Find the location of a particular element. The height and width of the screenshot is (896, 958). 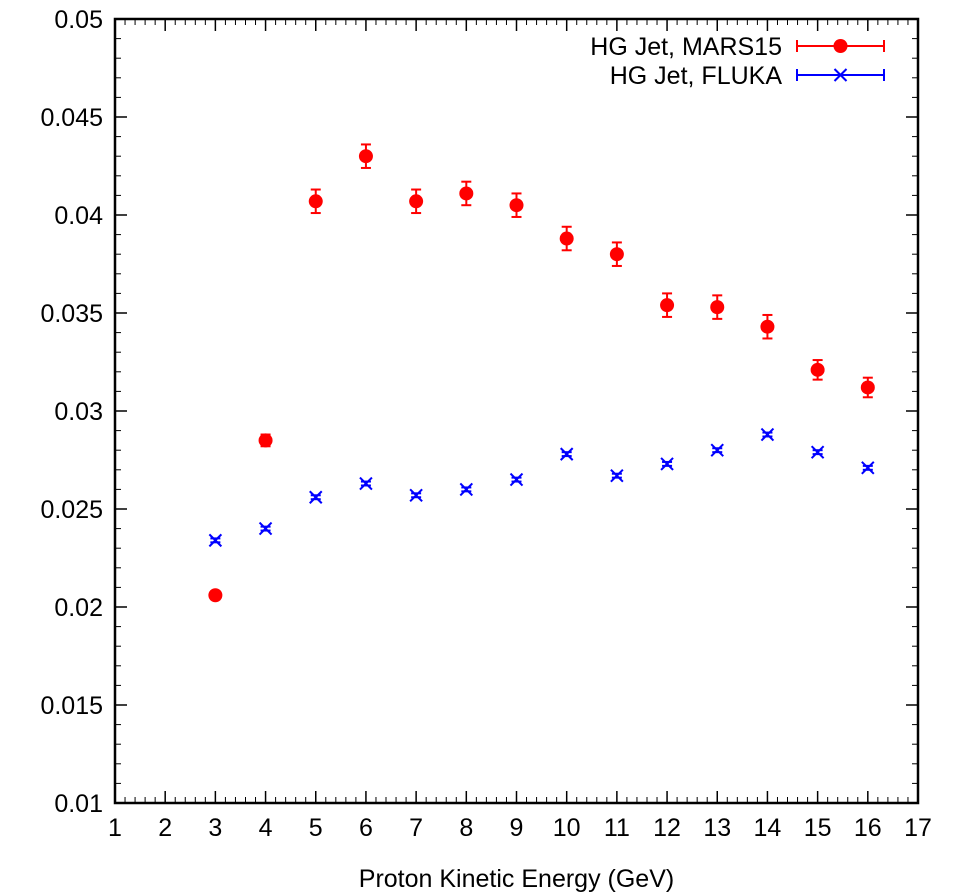

legend-entry: HG Jet, FLUKA is located at coordinates (747, 76).